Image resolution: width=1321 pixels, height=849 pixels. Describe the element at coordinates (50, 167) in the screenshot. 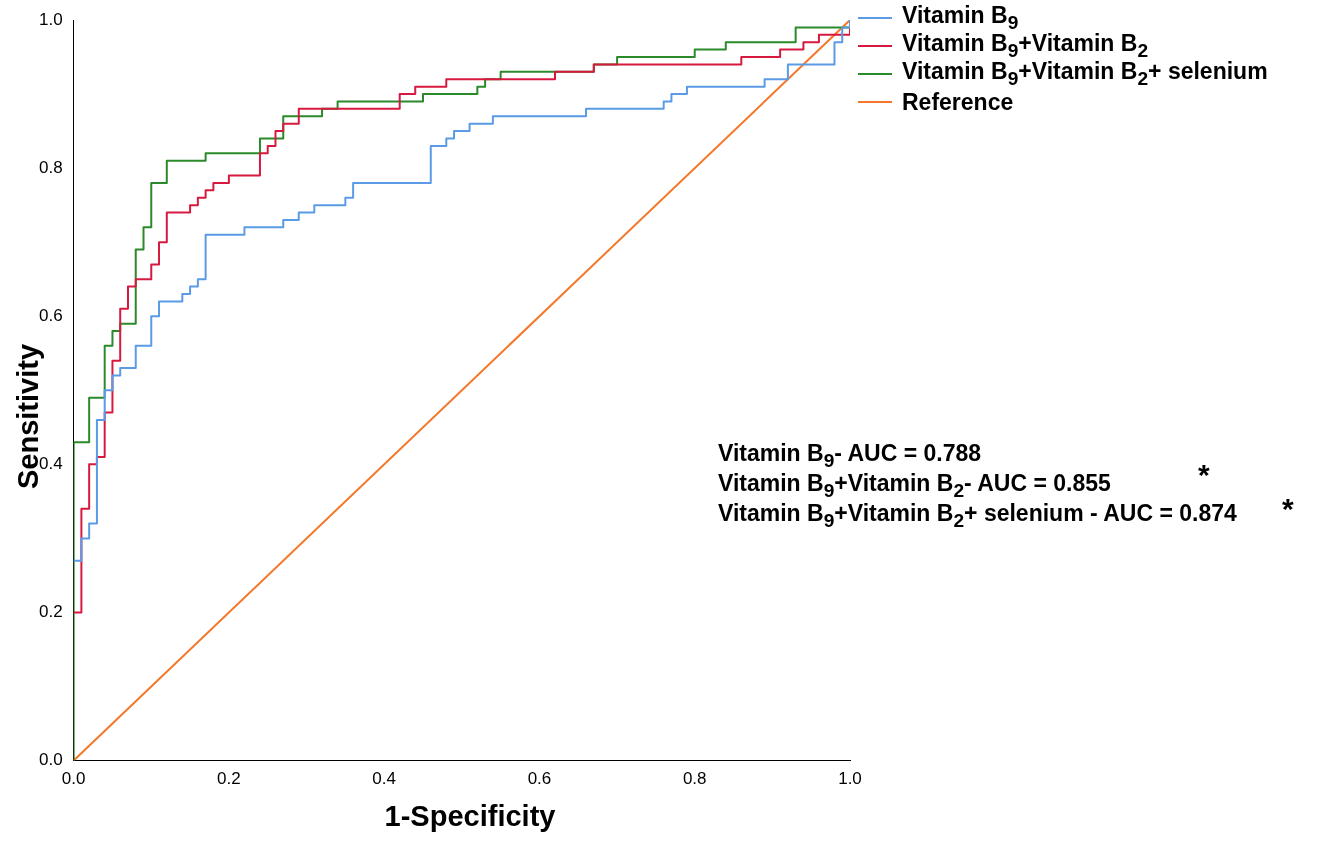

I see `y-tick-label: 0.8` at that location.